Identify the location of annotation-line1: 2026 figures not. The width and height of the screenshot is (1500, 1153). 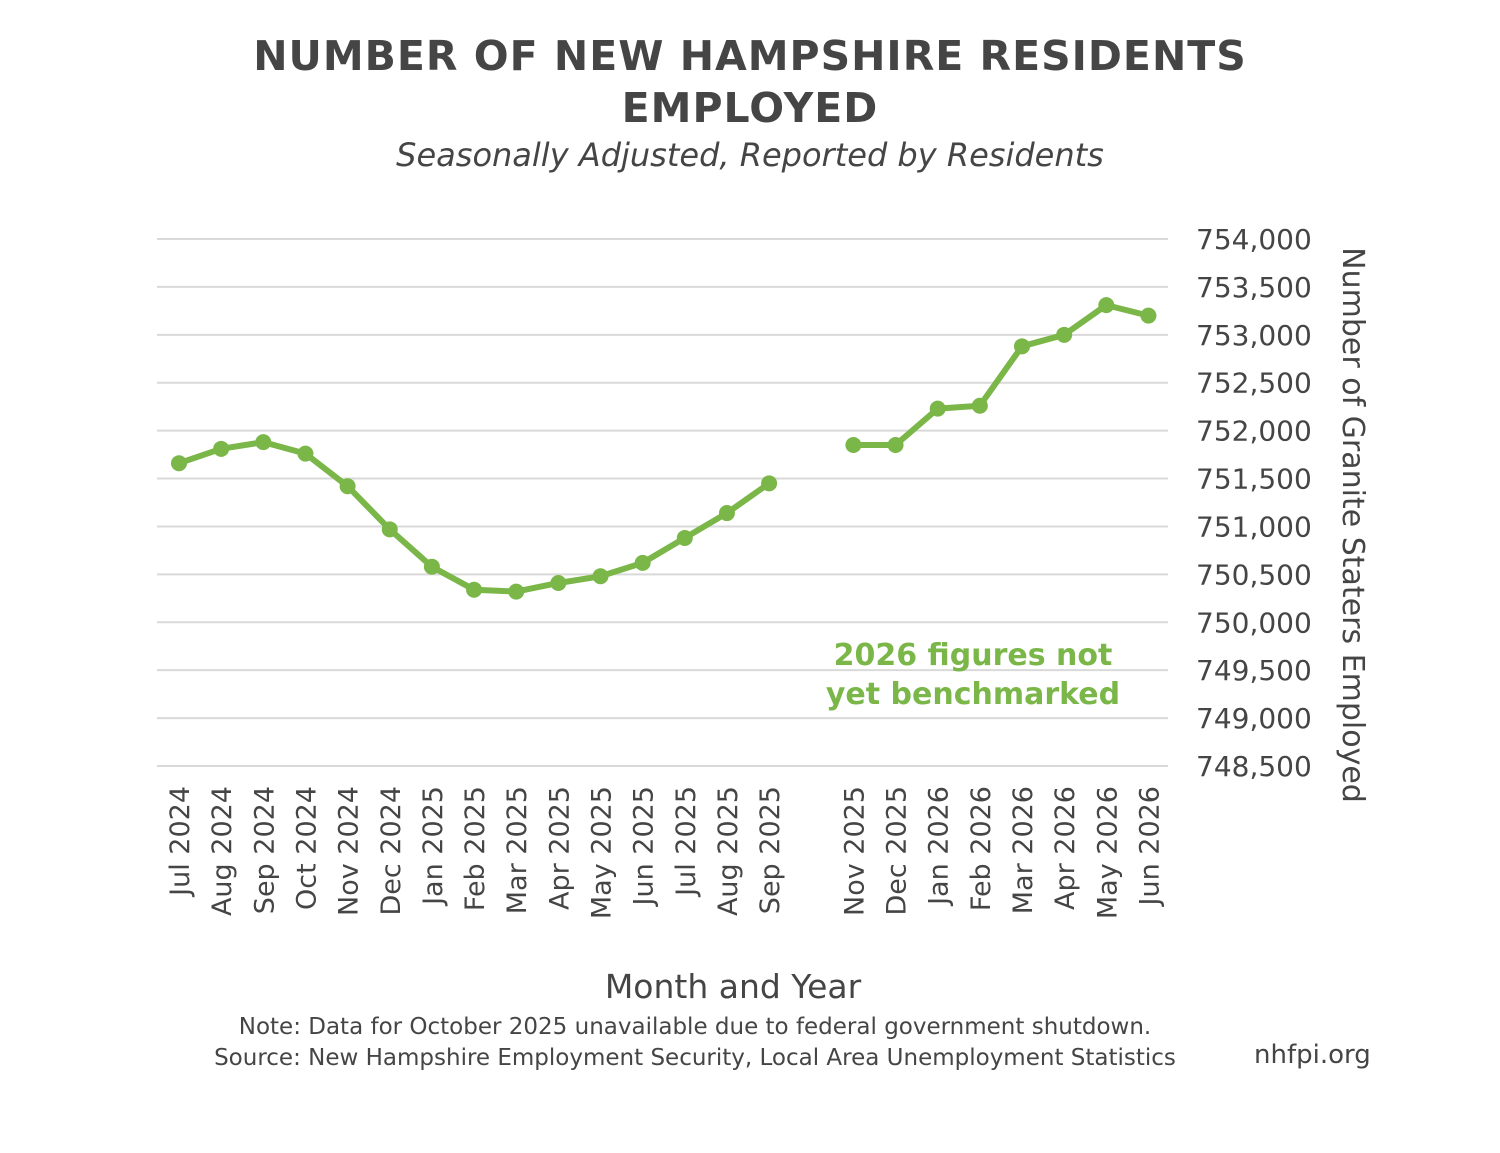
(973, 655).